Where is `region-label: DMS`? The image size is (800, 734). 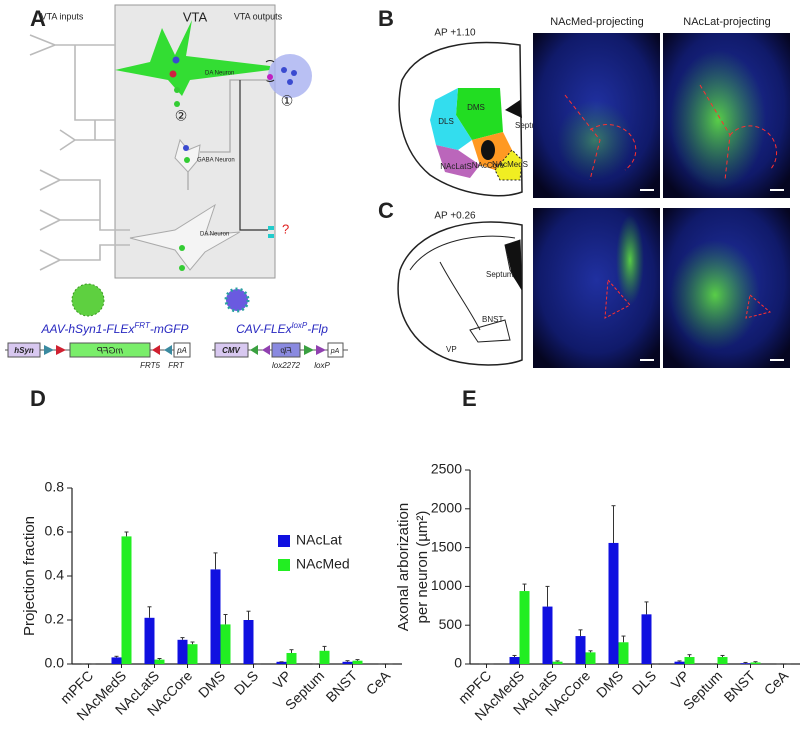
region-label: DMS is located at coordinates (476, 107).